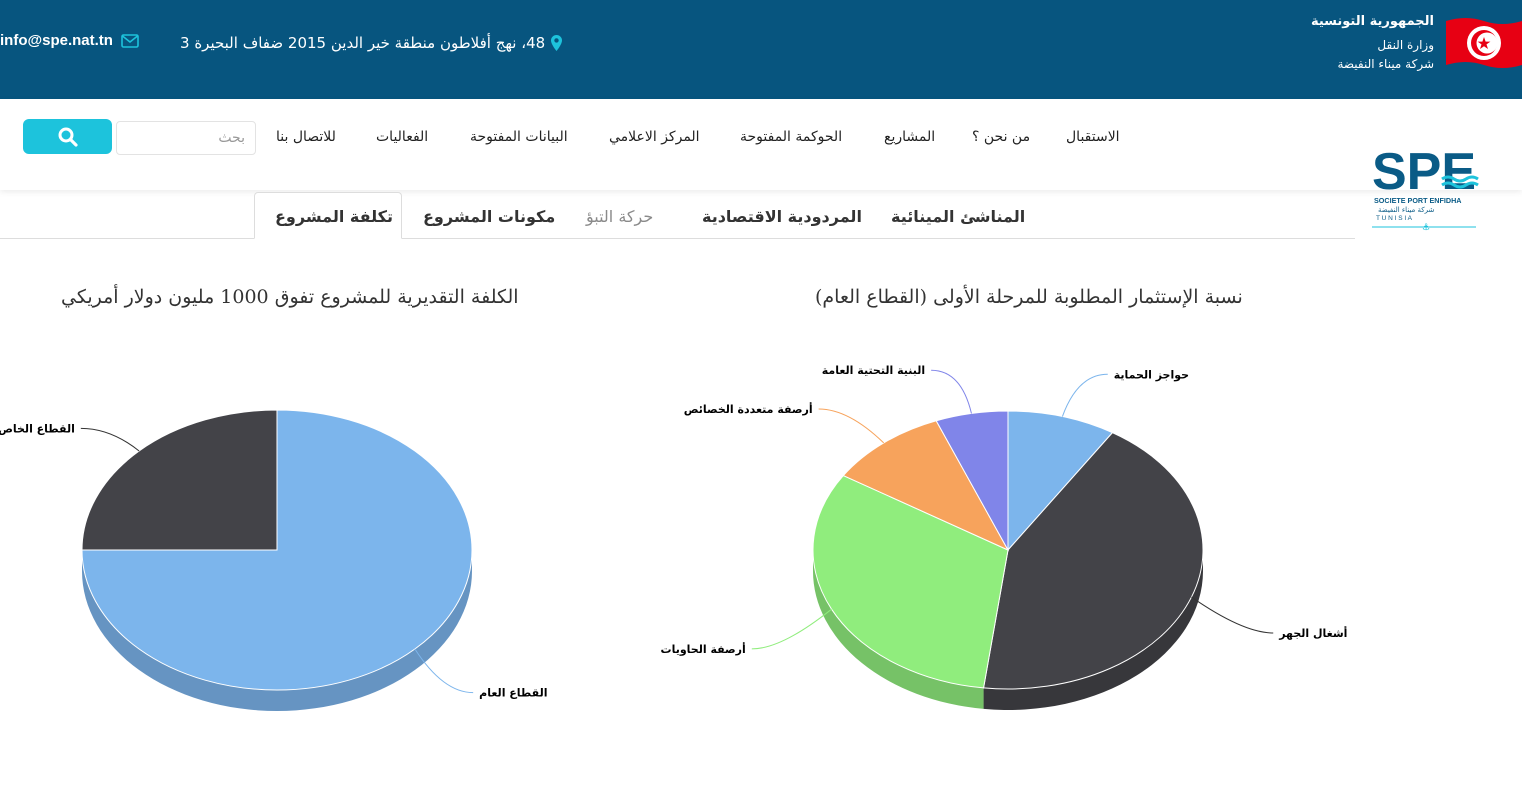 Image resolution: width=1522 pixels, height=797 pixels. I want to click on tab-forecast-traffic: حركة التبؤ, so click(620, 216).